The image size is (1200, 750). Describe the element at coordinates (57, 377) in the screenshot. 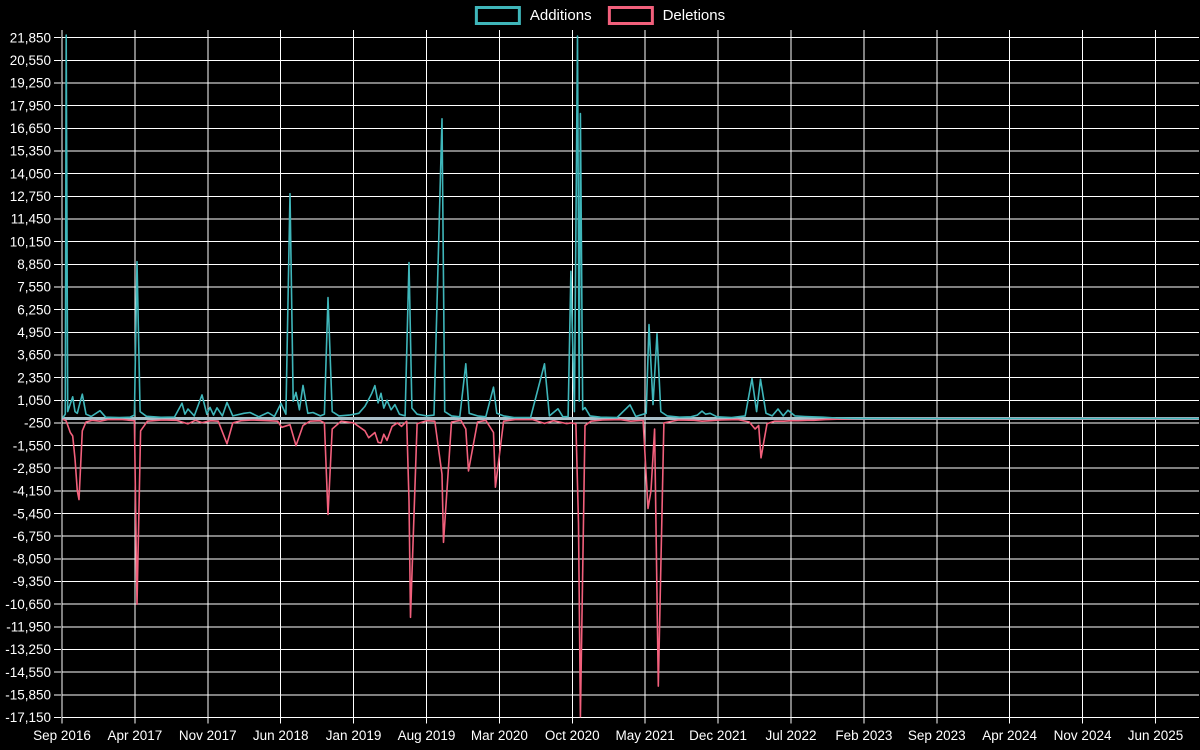

I see `y-axis-ticks` at that location.